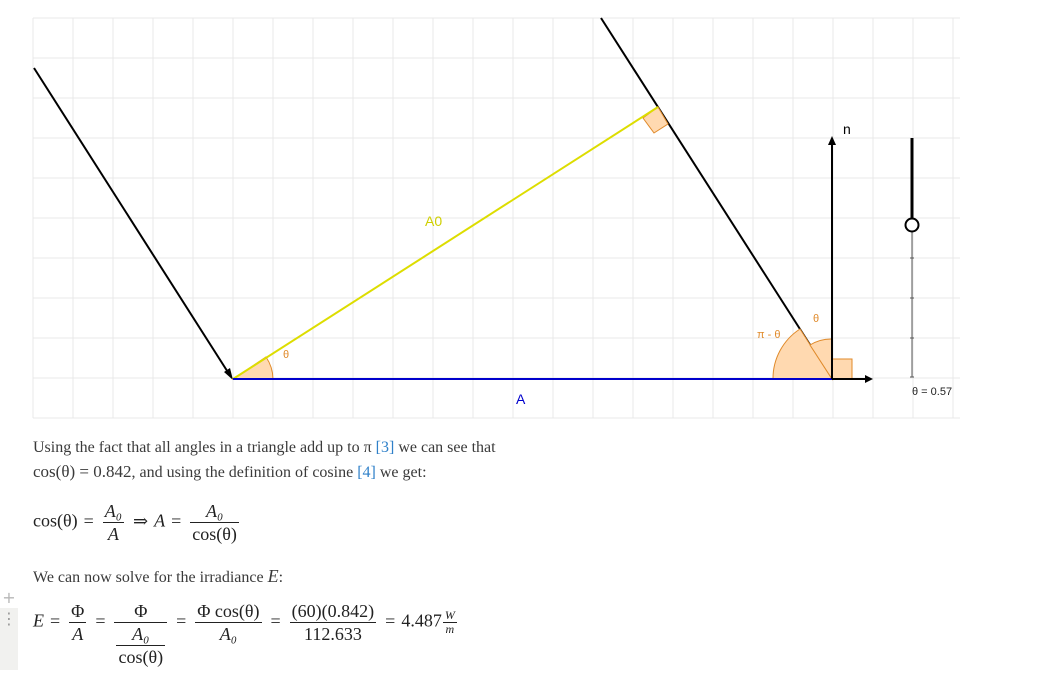 This screenshot has height=673, width=1064. I want to click on surface-arrowhead, so click(869, 379).